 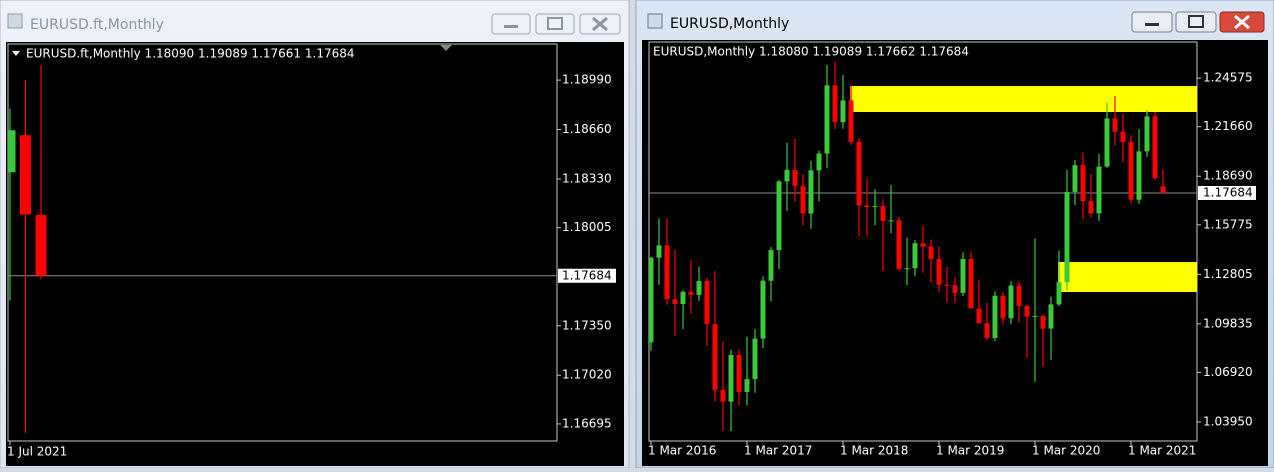 I want to click on zone-rectangle, so click(x=1127, y=277).